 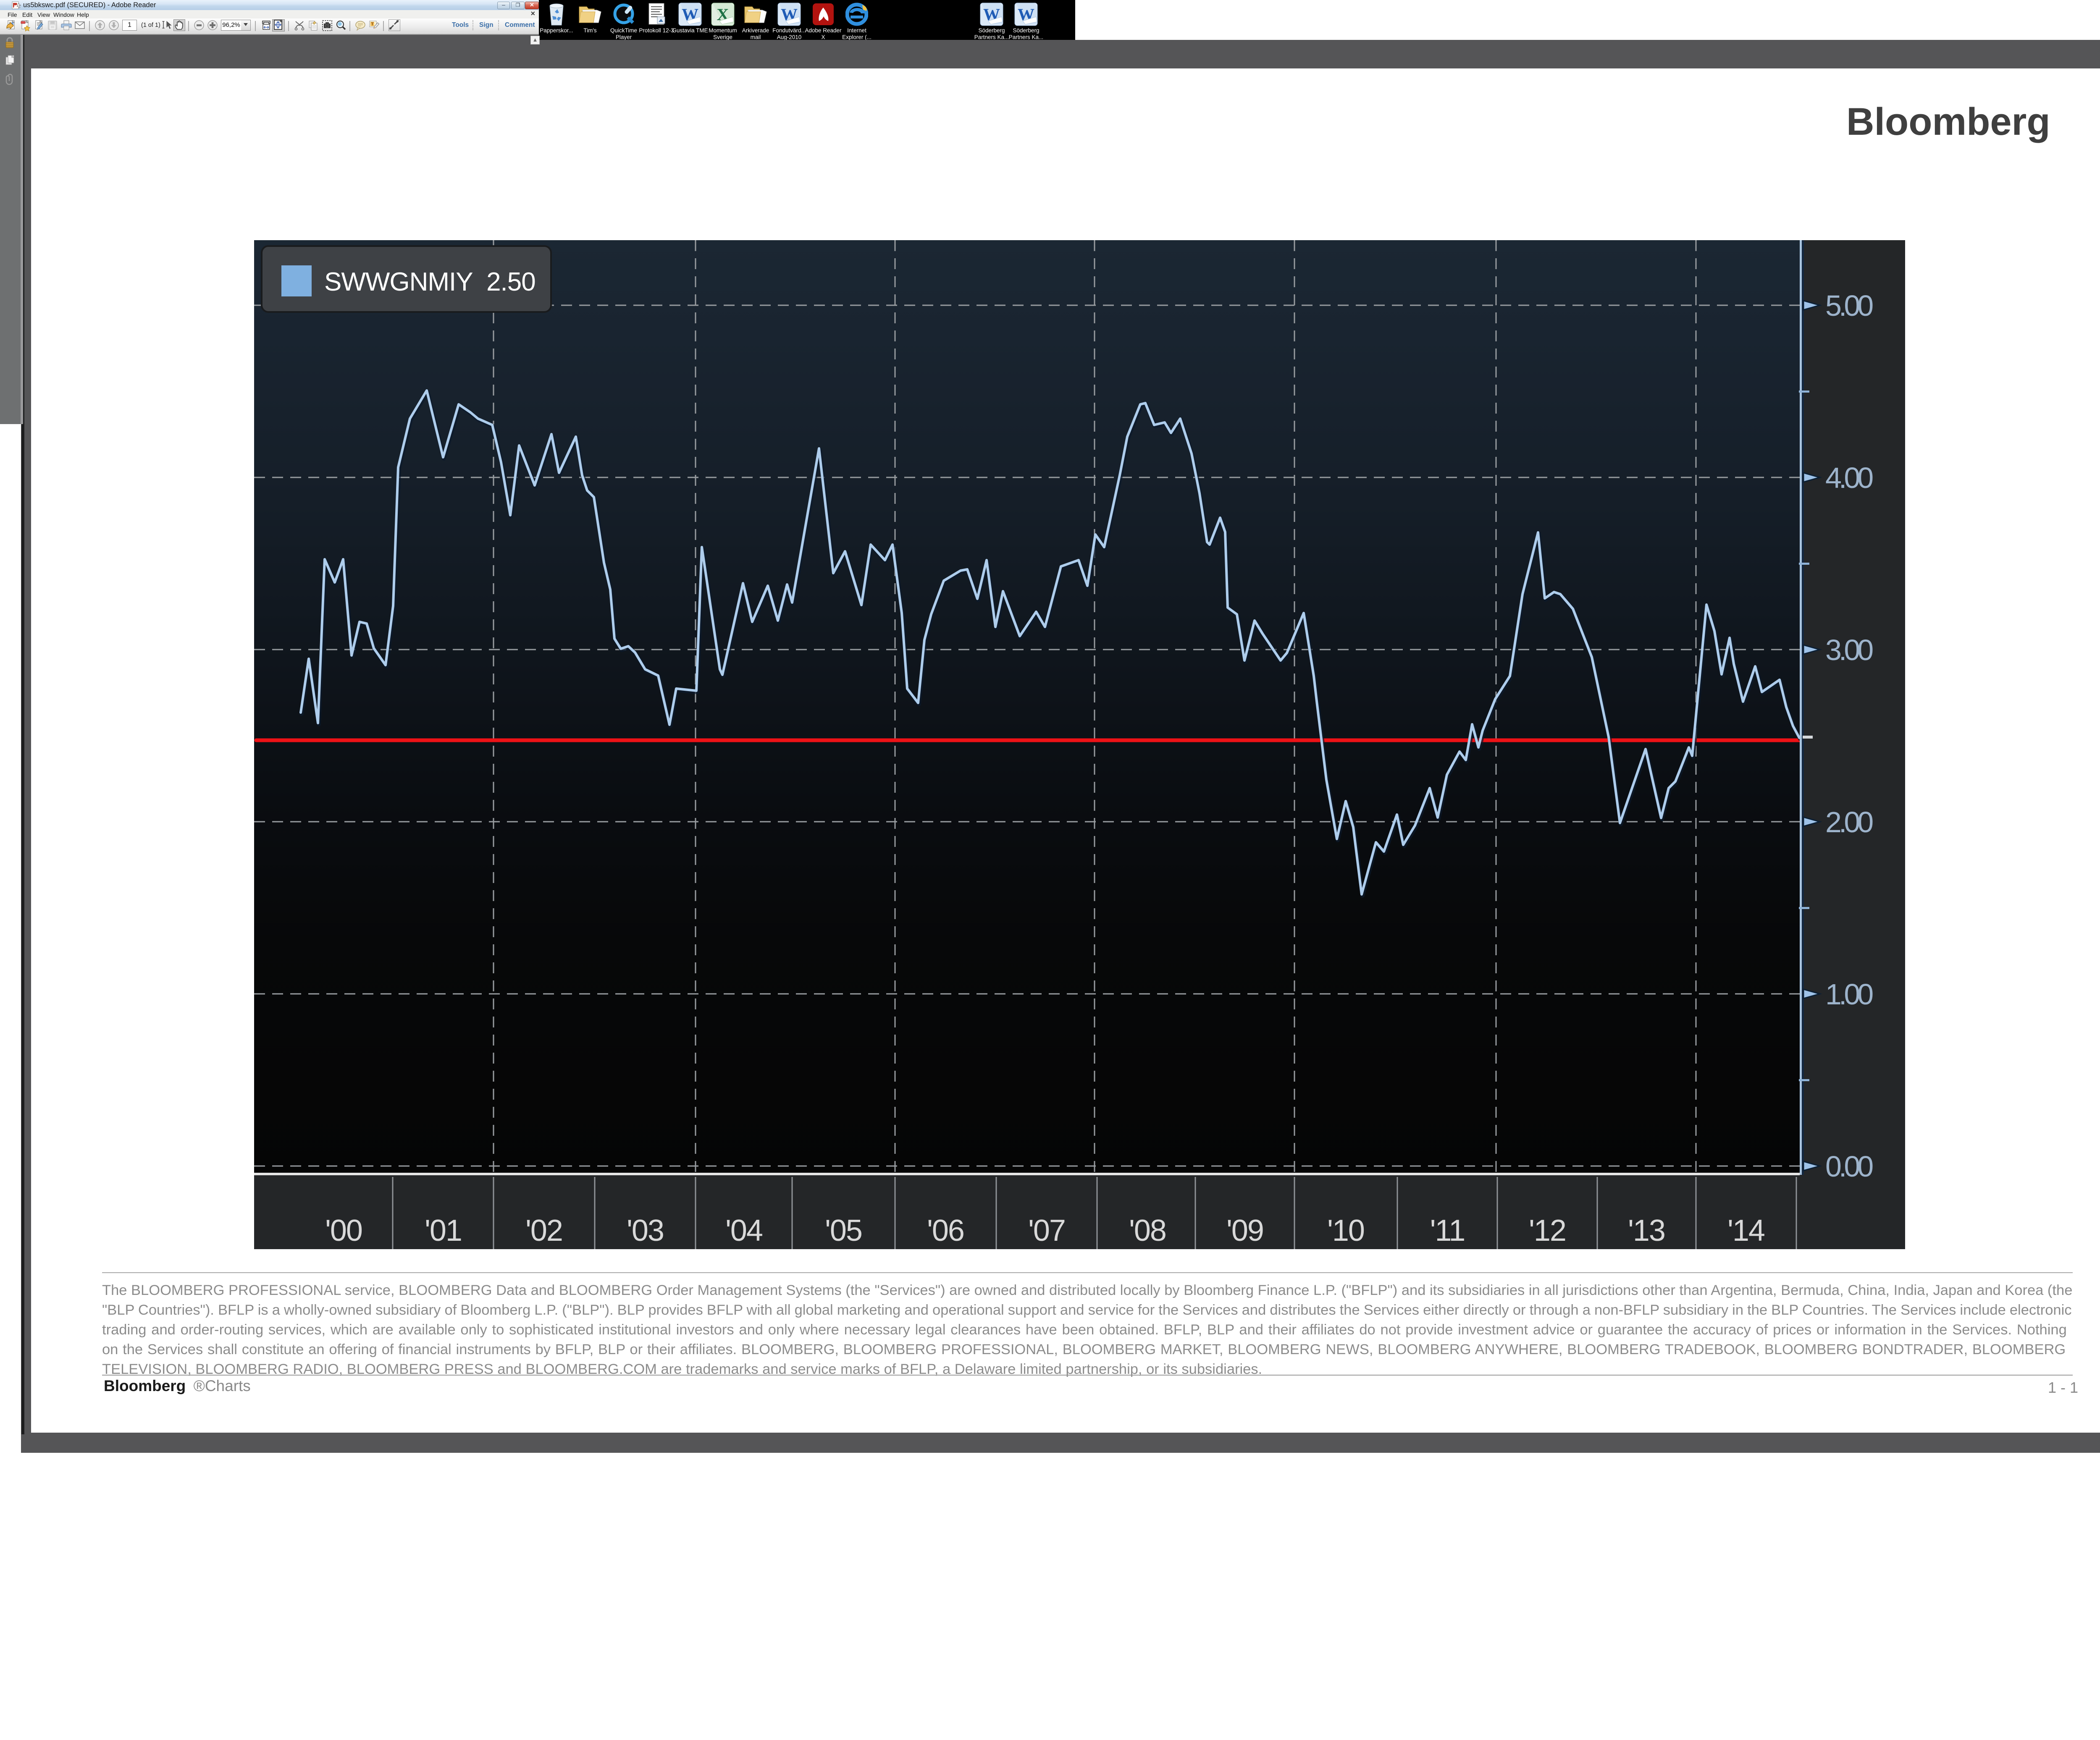 What do you see at coordinates (372, 24) in the screenshot?
I see `svg-text: T` at bounding box center [372, 24].